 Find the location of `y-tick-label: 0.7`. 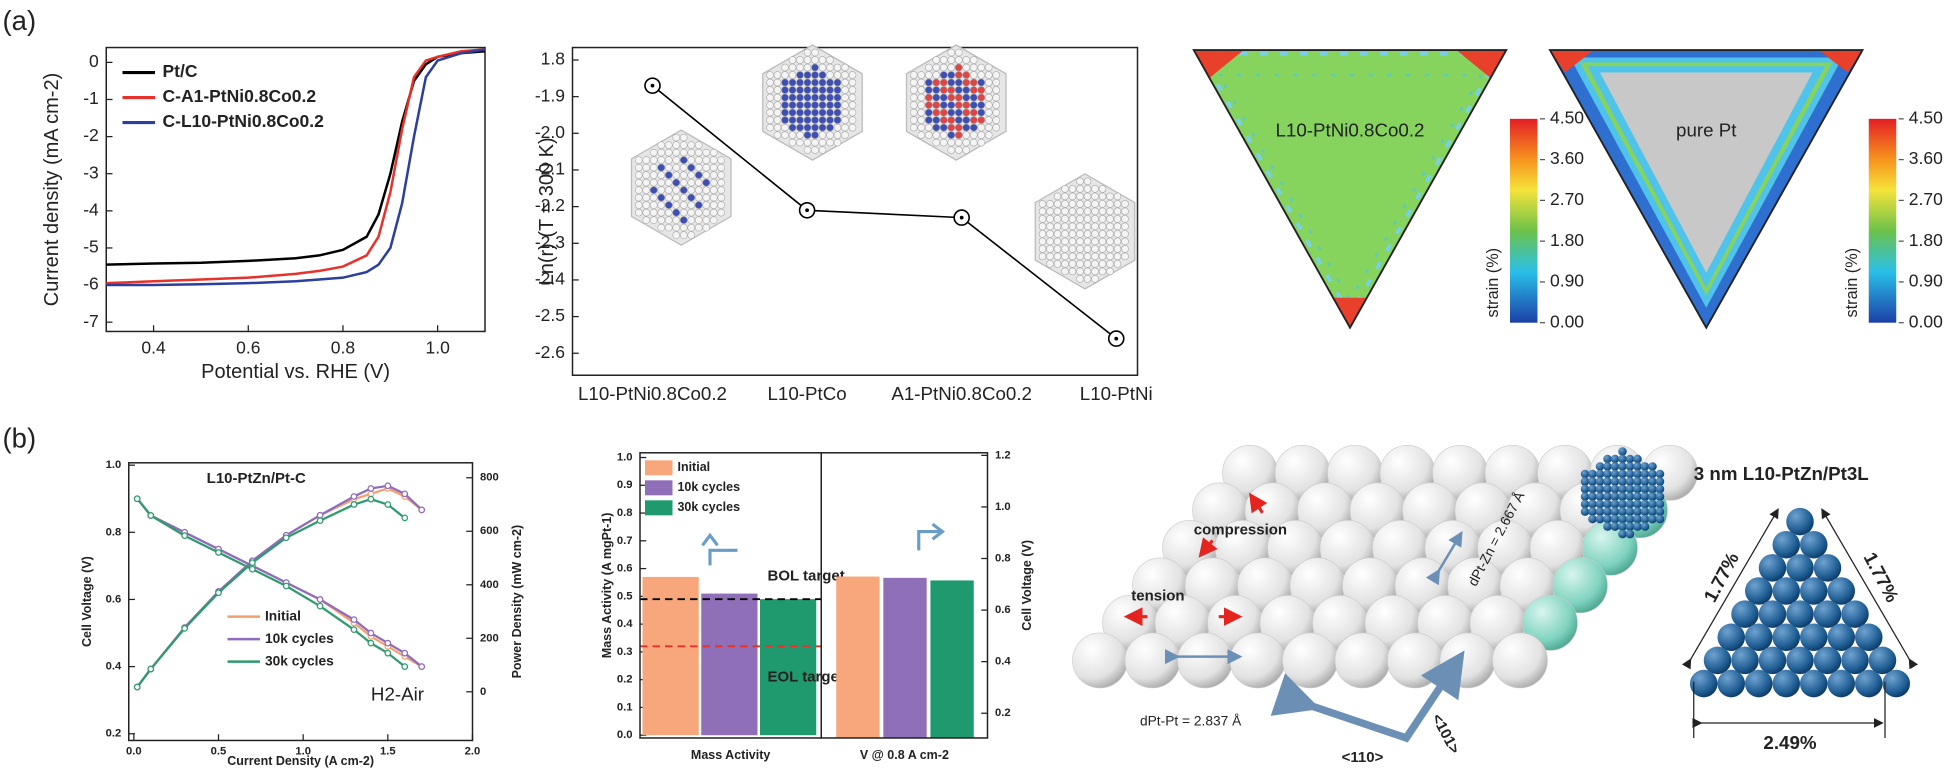

y-tick-label: 0.7 is located at coordinates (625, 541).